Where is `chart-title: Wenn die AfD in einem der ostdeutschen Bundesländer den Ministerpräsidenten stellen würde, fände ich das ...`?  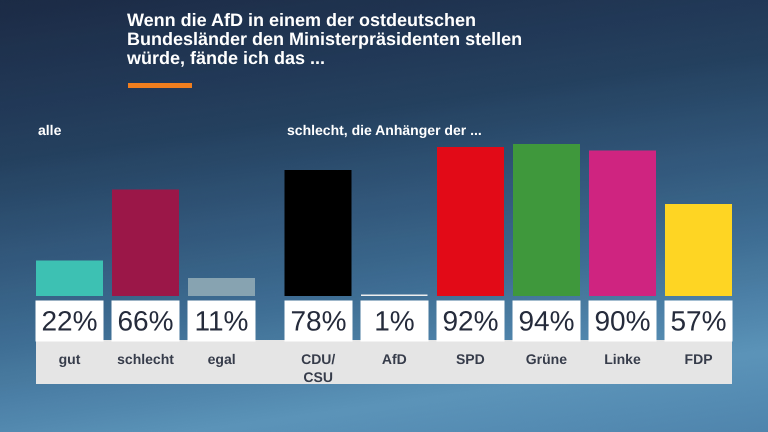
chart-title: Wenn die AfD in einem der ostdeutschen Bundesländer den Ministerpräsidenten stellen würde, fände ich das ... is located at coordinates (325, 39).